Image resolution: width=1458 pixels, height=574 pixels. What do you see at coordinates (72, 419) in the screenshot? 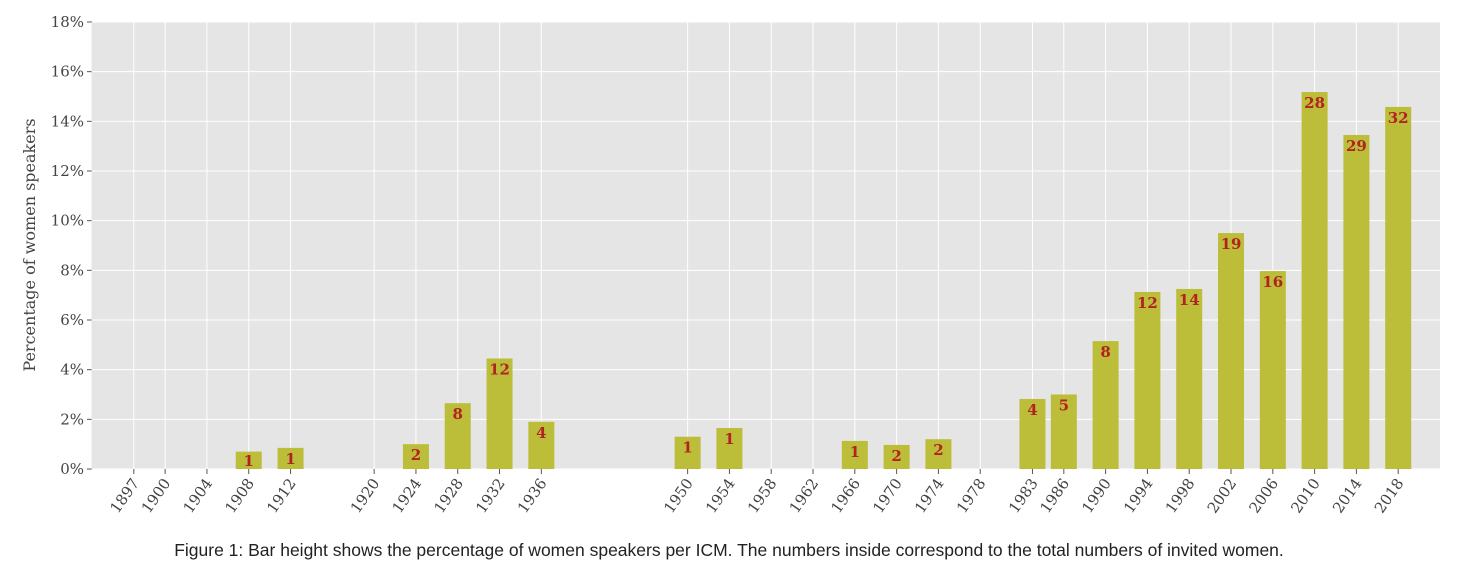
I see `y-tick-label: 2%` at bounding box center [72, 419].